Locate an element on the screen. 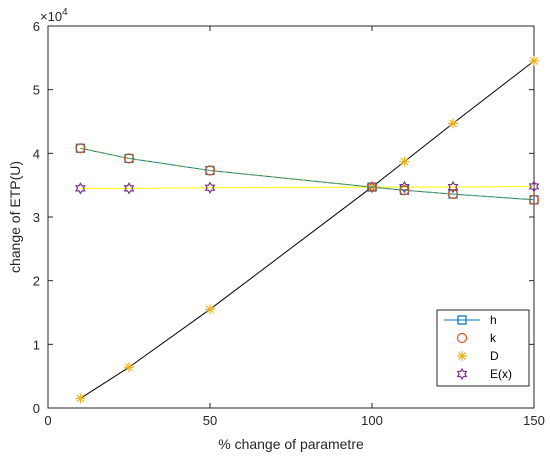  legend-item: D is located at coordinates (478, 356).